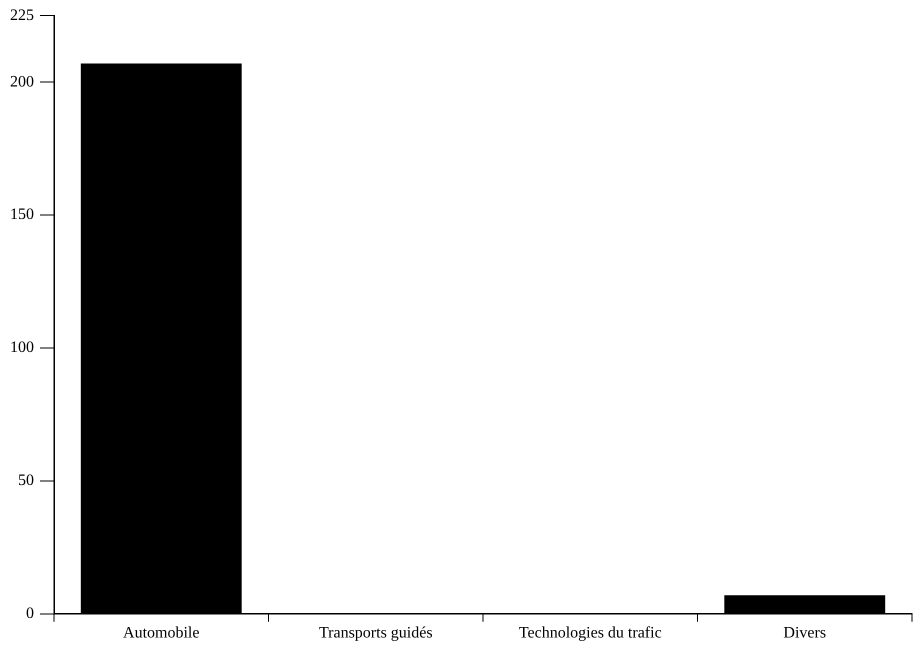 The height and width of the screenshot is (649, 916). Describe the element at coordinates (804, 633) in the screenshot. I see `x-tick-label: Divers` at that location.